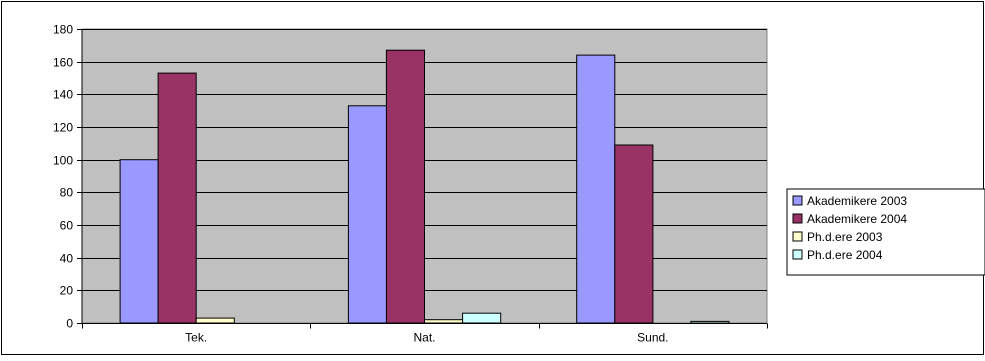 This screenshot has width=985, height=361. Describe the element at coordinates (596, 189) in the screenshot. I see `bar-akademikere-2003-sund` at that location.